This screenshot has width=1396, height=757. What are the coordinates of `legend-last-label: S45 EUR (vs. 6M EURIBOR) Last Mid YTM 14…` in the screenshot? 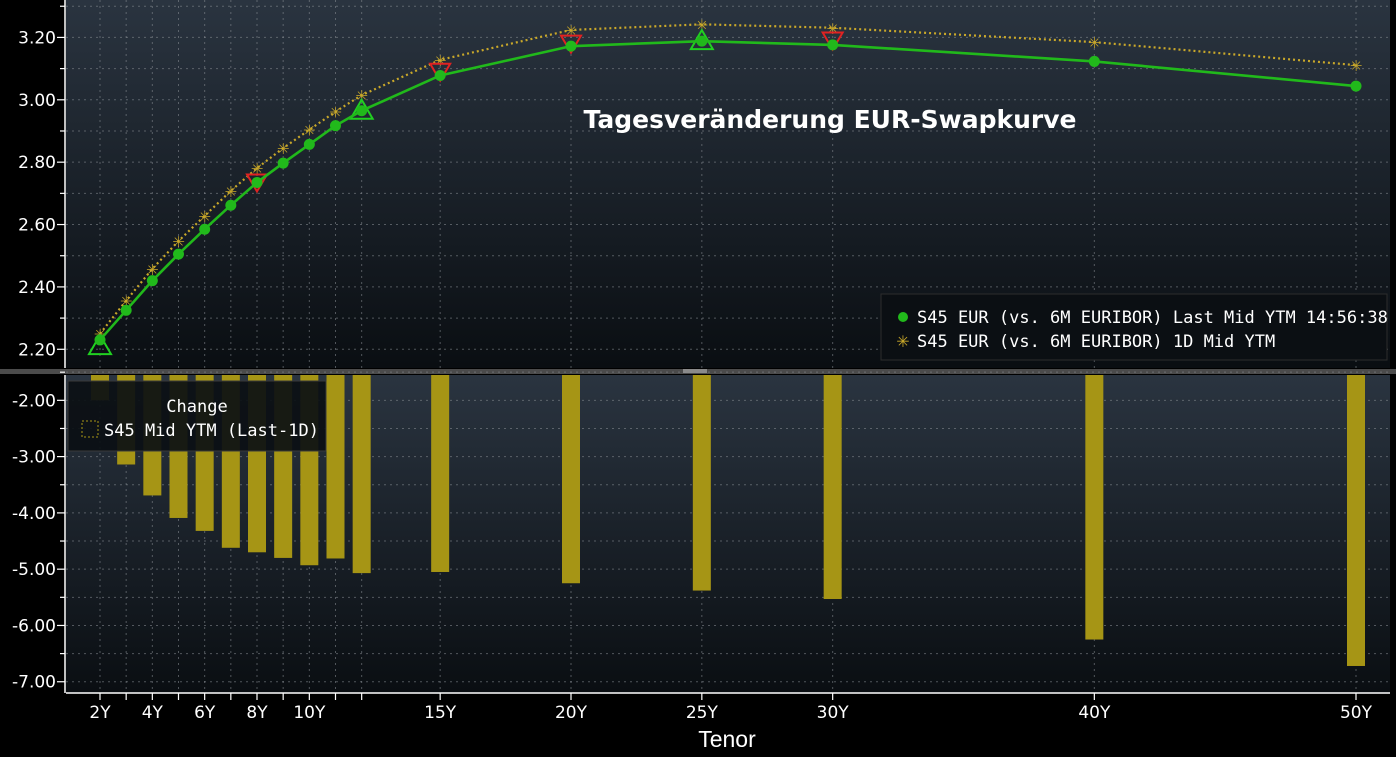 It's located at (1152, 318).